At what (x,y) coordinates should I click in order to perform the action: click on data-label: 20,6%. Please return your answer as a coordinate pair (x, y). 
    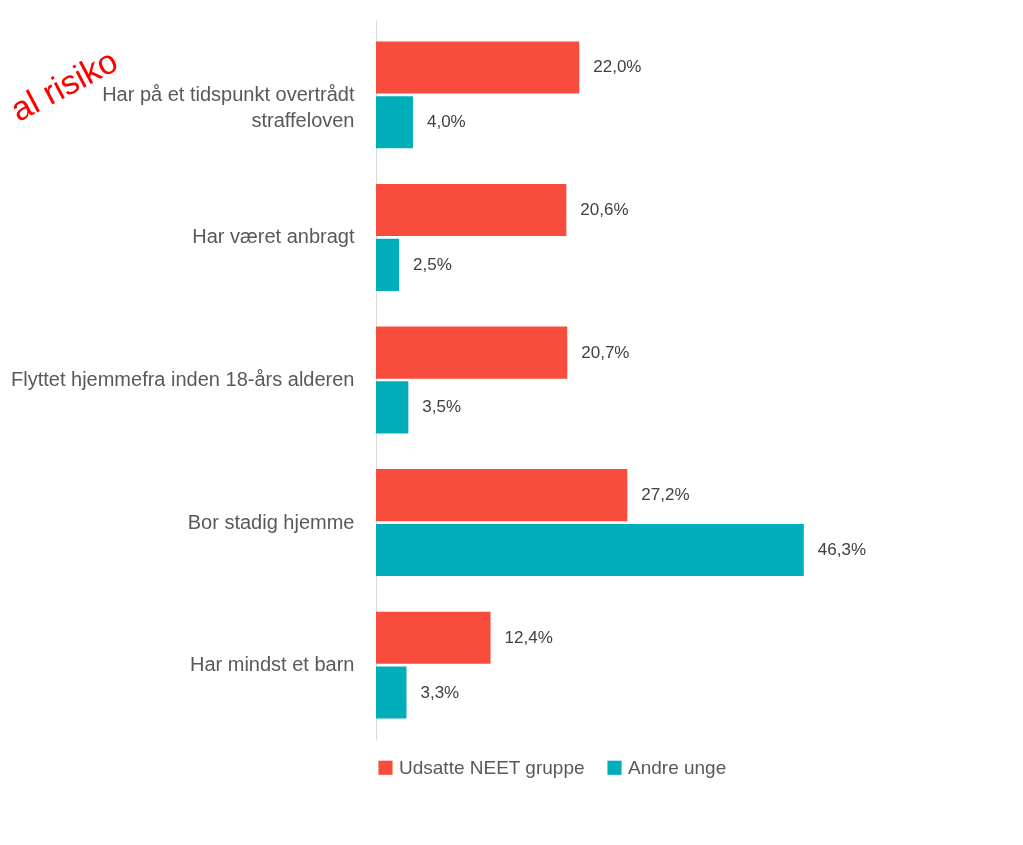
    Looking at the image, I should click on (604, 210).